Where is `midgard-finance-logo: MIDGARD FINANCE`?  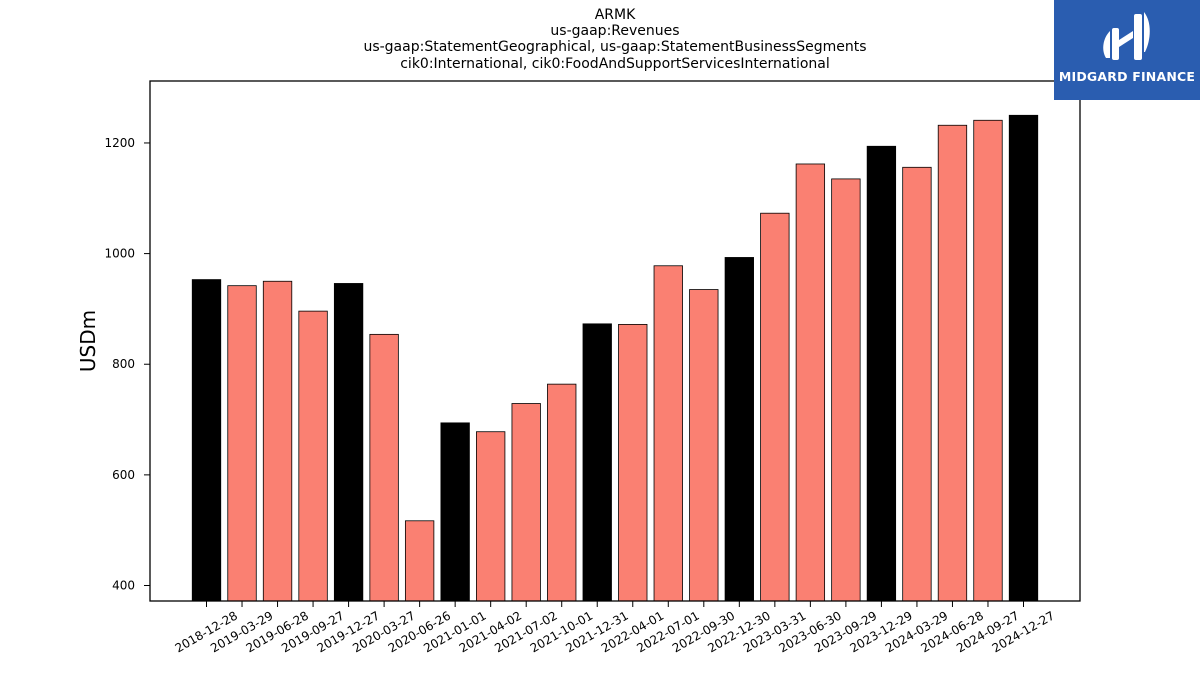
midgard-finance-logo: MIDGARD FINANCE is located at coordinates (1127, 50).